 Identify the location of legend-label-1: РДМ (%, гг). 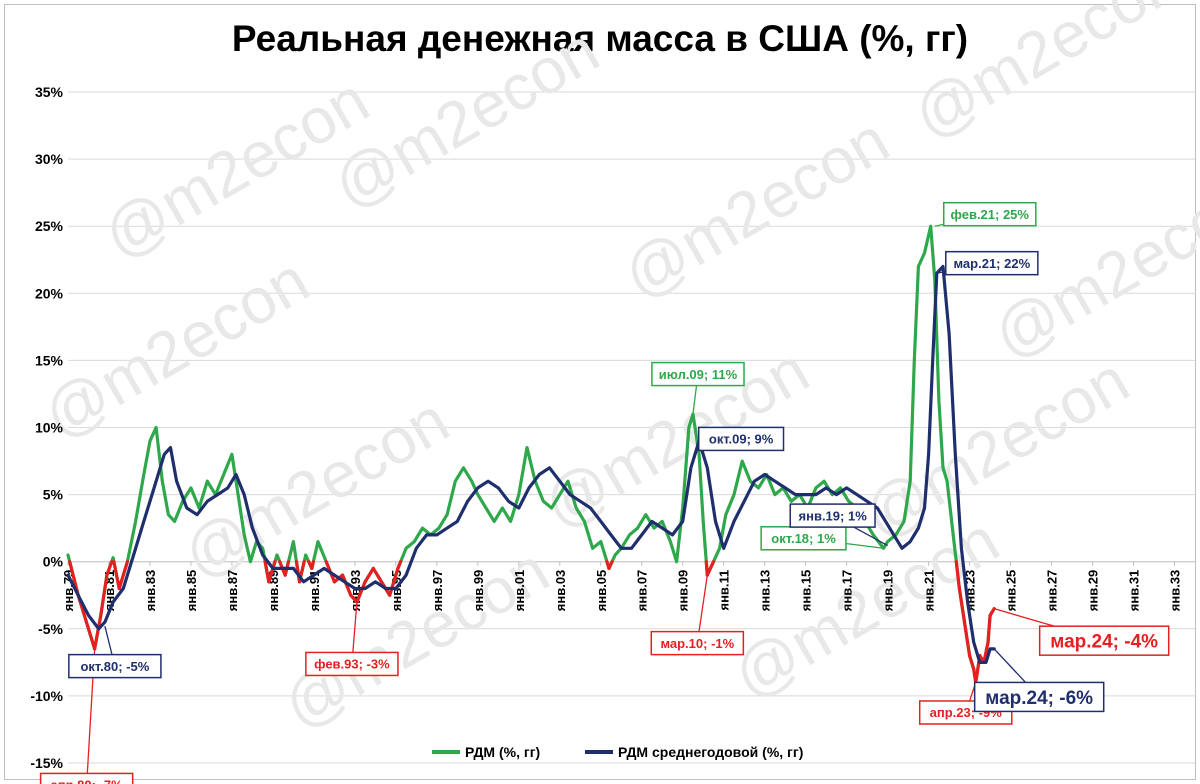
(502, 752).